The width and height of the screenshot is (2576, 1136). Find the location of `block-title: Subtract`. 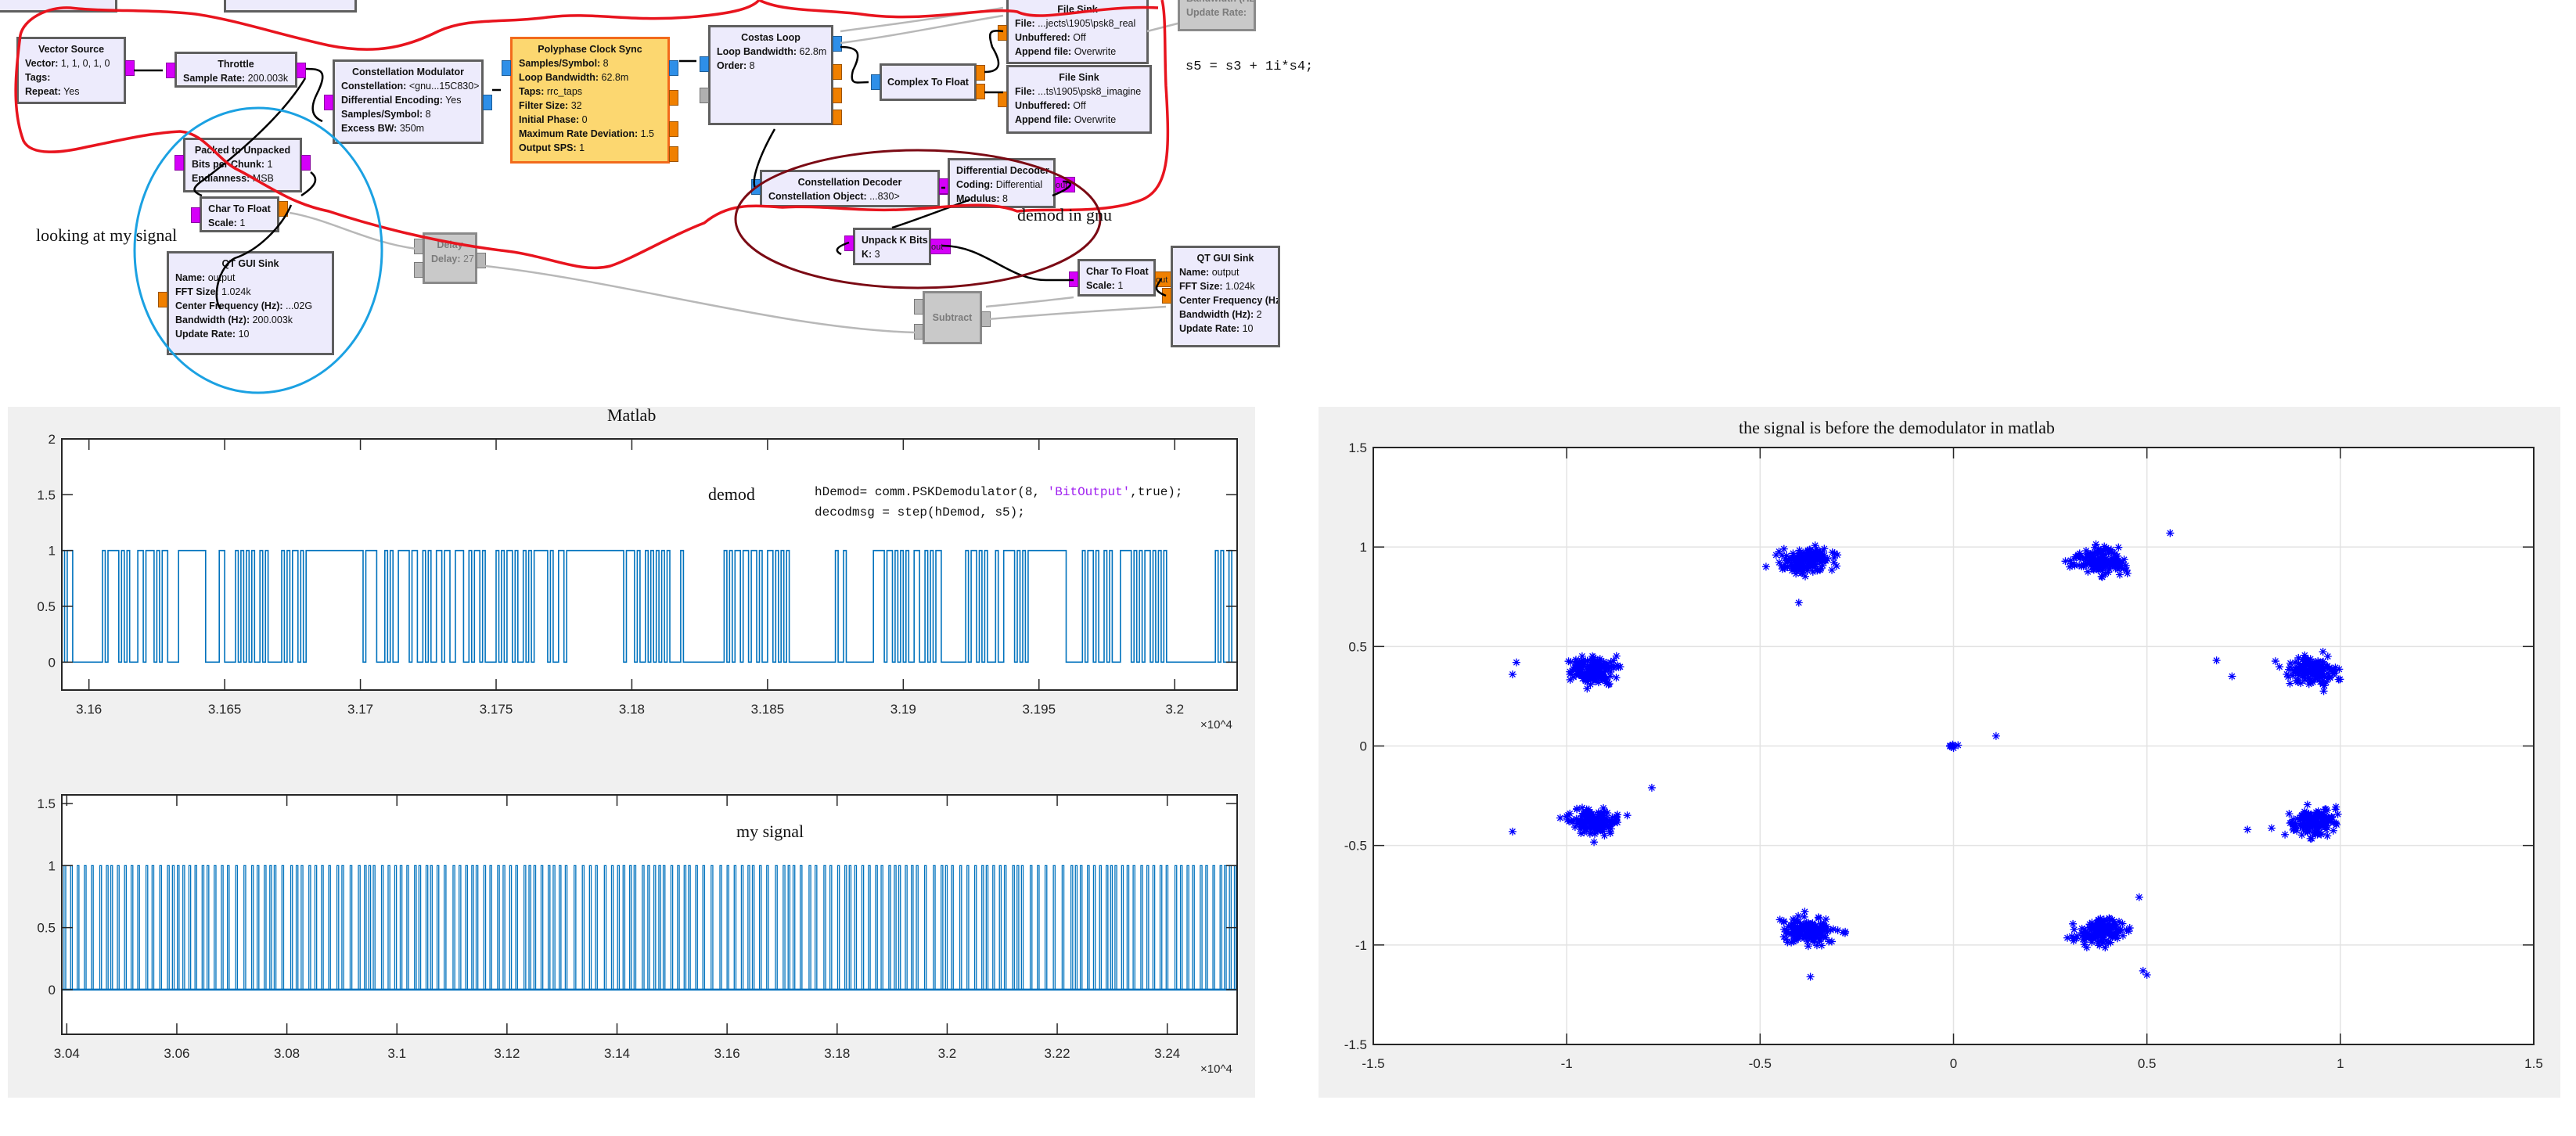

block-title: Subtract is located at coordinates (953, 317).